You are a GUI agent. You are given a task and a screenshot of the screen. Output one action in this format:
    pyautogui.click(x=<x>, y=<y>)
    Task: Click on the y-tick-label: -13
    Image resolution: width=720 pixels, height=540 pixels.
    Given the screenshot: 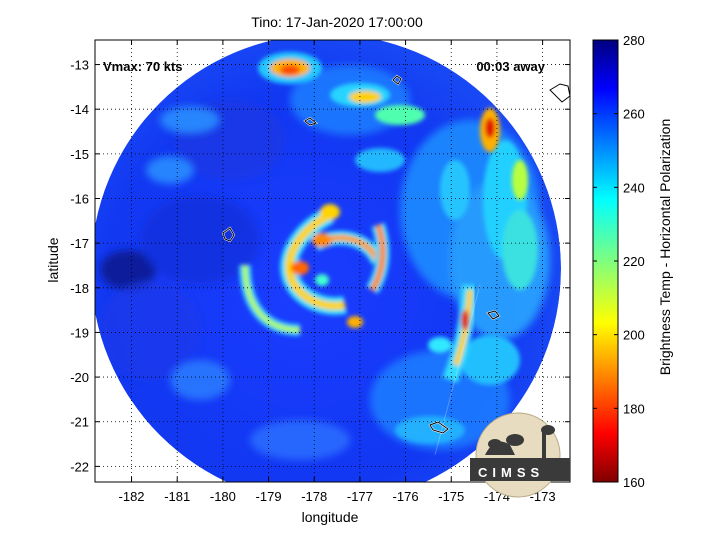 What is the action you would take?
    pyautogui.click(x=79, y=65)
    